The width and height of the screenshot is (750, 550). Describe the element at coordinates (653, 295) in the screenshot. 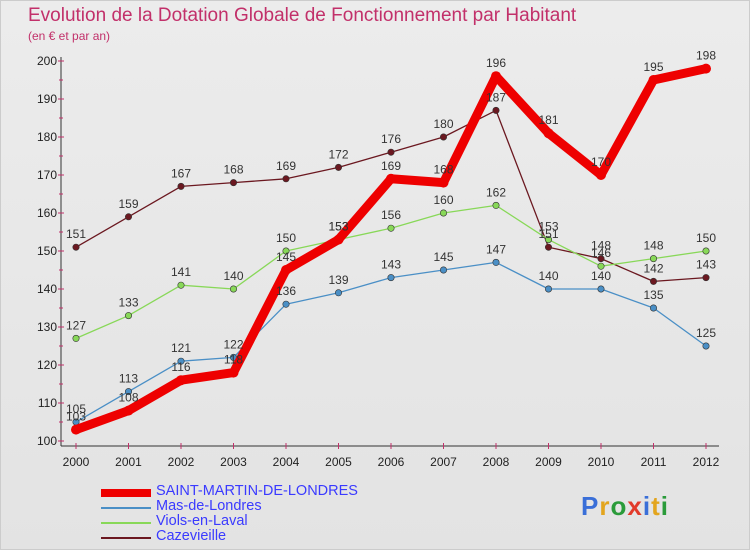

I see `data-label-mas-de-londres: 135` at that location.